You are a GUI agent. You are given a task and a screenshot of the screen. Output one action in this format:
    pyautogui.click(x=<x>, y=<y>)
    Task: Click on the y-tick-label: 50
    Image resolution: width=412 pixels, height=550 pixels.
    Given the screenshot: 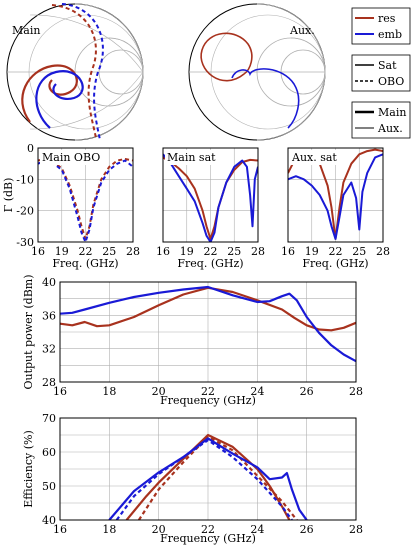 What is the action you would take?
    pyautogui.click(x=49, y=486)
    